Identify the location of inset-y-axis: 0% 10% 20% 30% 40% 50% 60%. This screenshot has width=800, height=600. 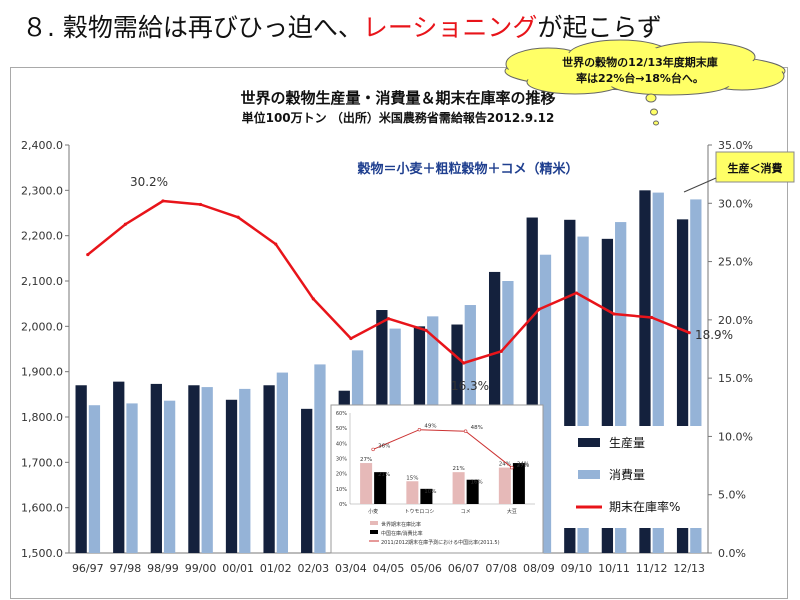
(435, 459).